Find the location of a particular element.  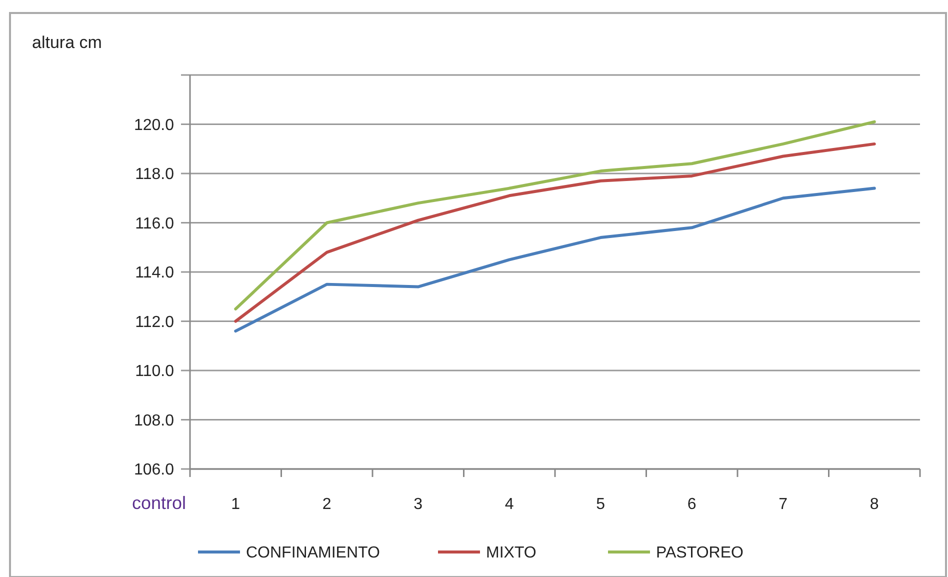

y-tick-label: 106.0 is located at coordinates (154, 470).